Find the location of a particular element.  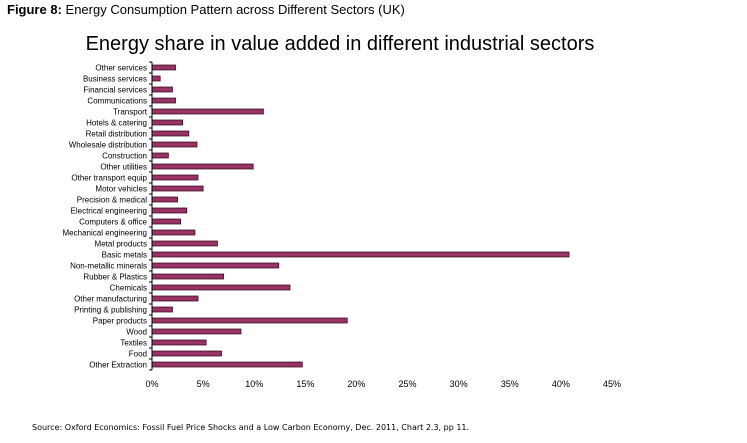

category-label: Other transport equip is located at coordinates (109, 178).